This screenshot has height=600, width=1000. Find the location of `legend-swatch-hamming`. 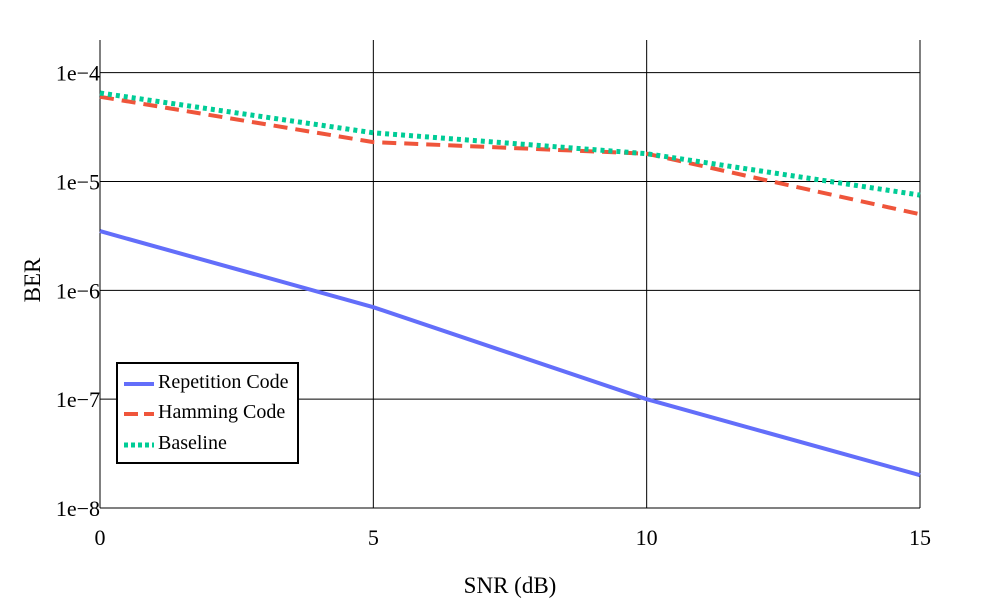

legend-swatch-hamming is located at coordinates (139, 414).